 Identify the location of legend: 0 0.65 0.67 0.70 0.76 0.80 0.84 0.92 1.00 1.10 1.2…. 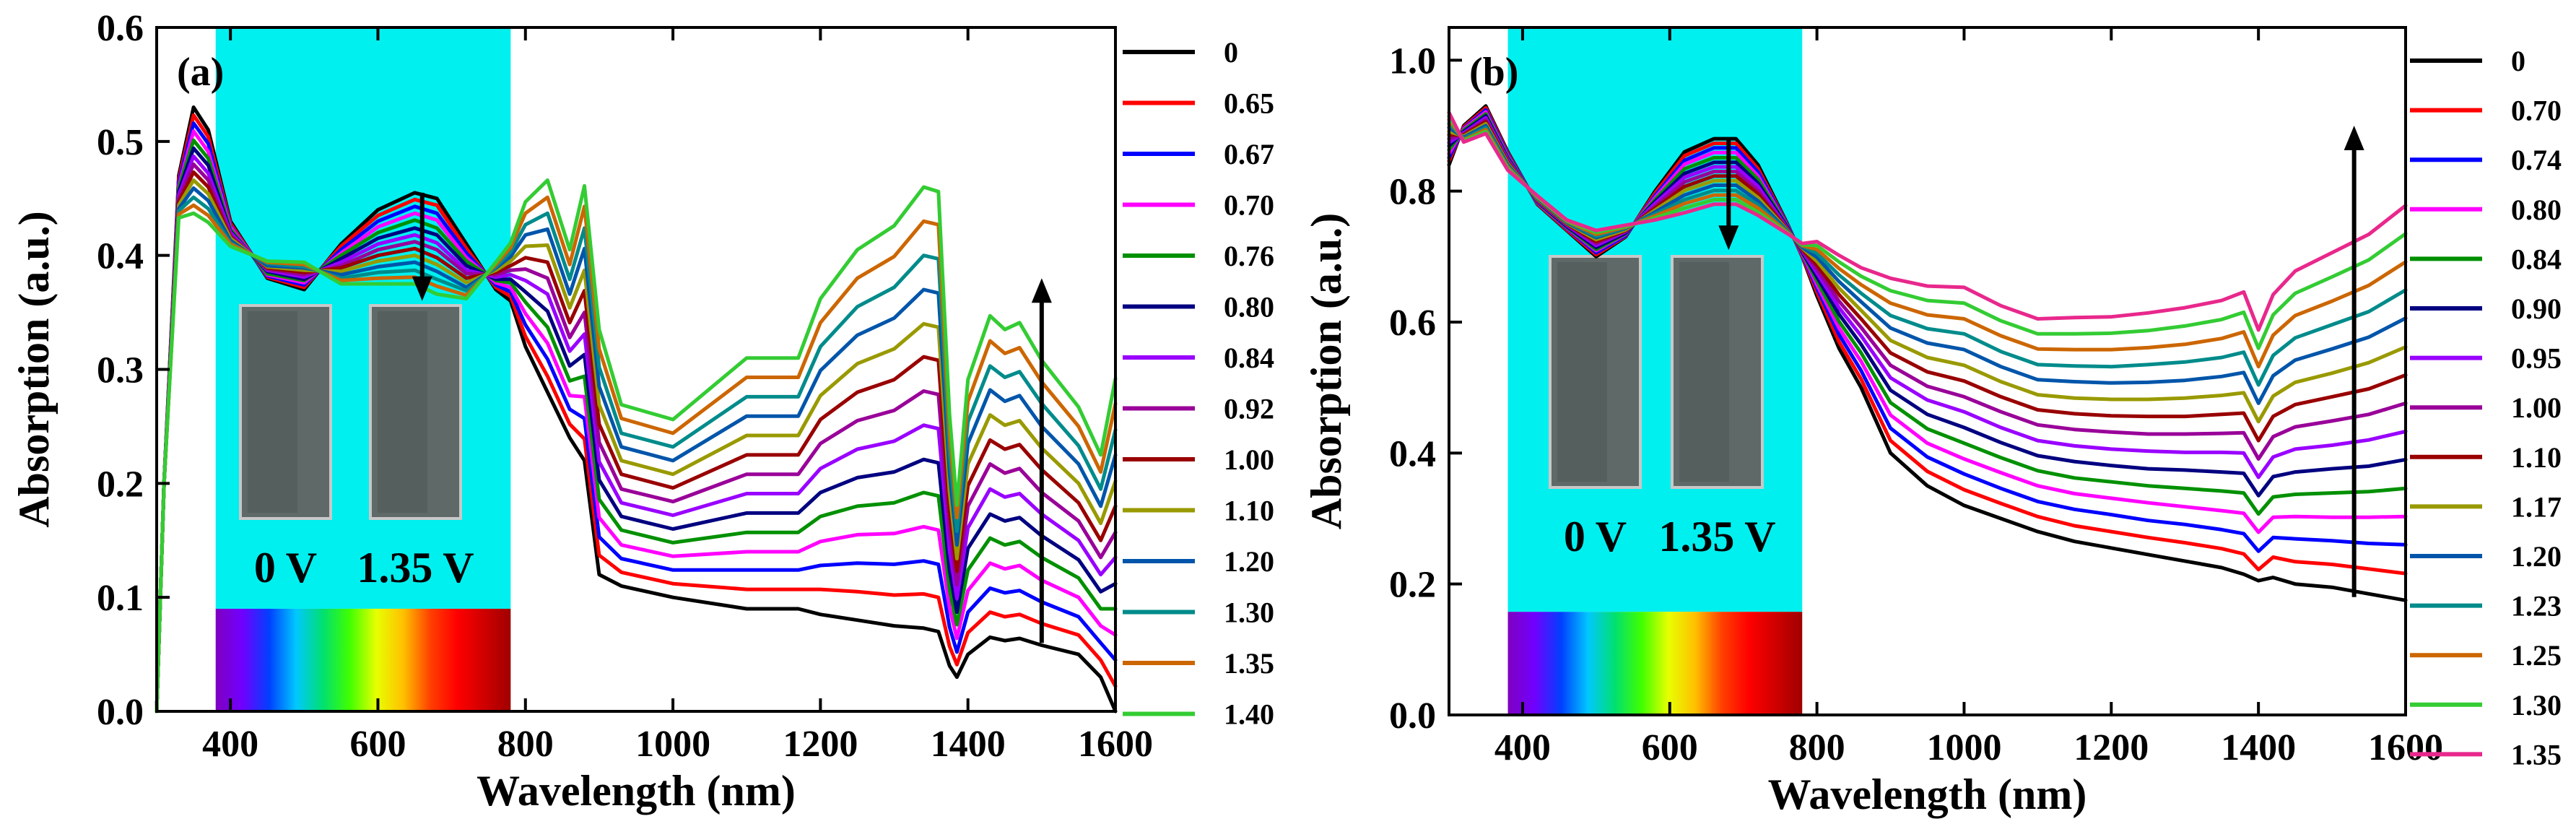
(1198, 383).